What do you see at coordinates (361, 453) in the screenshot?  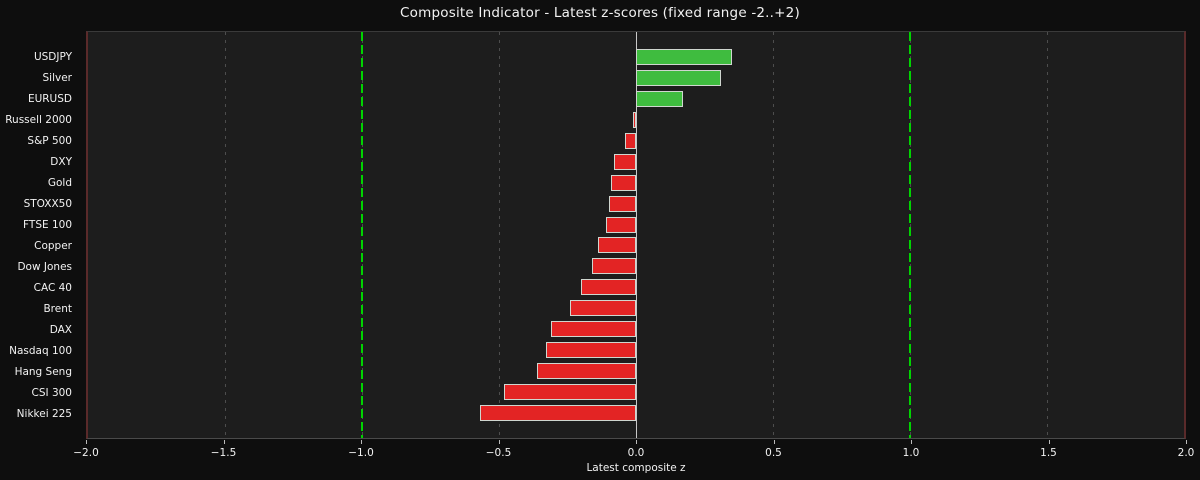 I see `x-tick-label: −1.0` at bounding box center [361, 453].